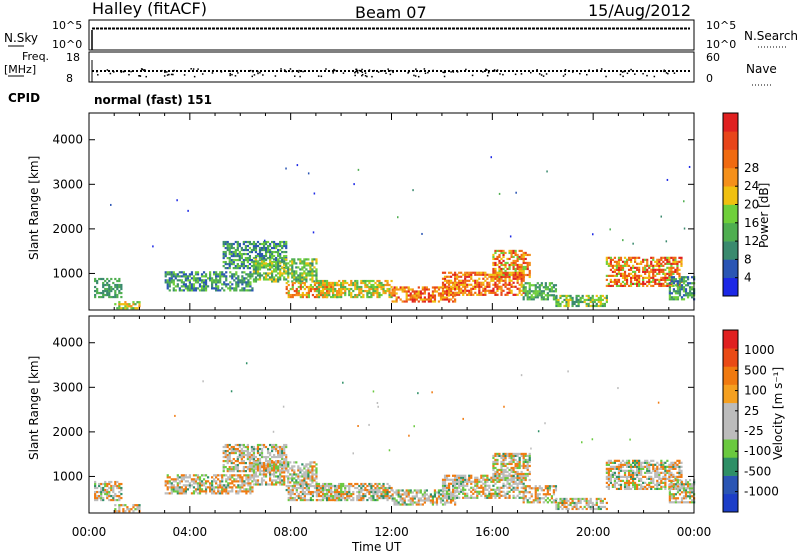 Image resolution: width=800 pixels, height=554 pixels. Describe the element at coordinates (713, 57) in the screenshot. I see `nave-tick-top: 60` at that location.